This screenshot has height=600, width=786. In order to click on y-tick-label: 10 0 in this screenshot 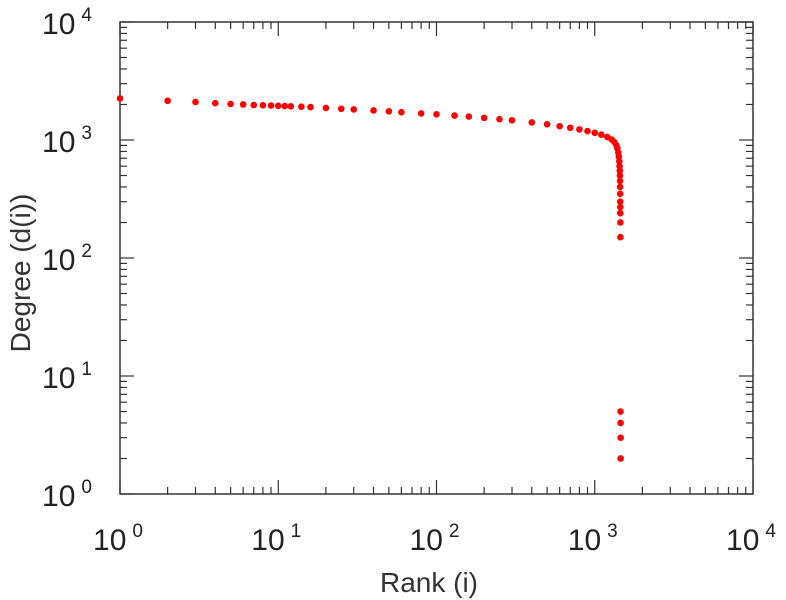, I will do `click(67, 495)`.